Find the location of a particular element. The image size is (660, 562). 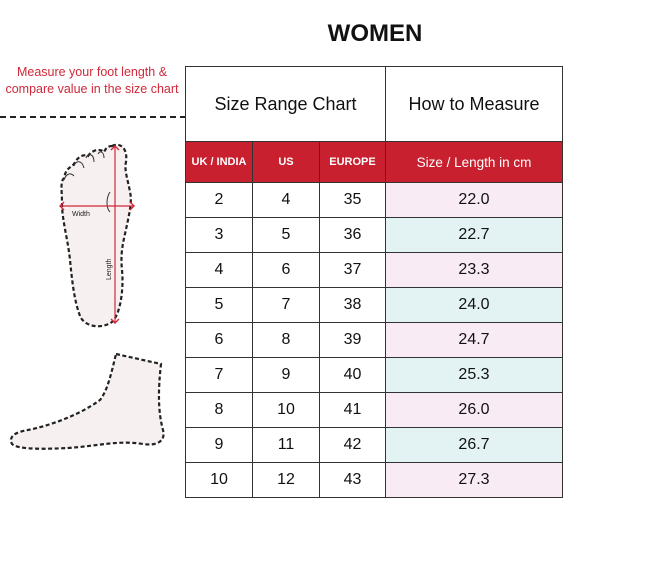

cell-us: 11 is located at coordinates (286, 445).